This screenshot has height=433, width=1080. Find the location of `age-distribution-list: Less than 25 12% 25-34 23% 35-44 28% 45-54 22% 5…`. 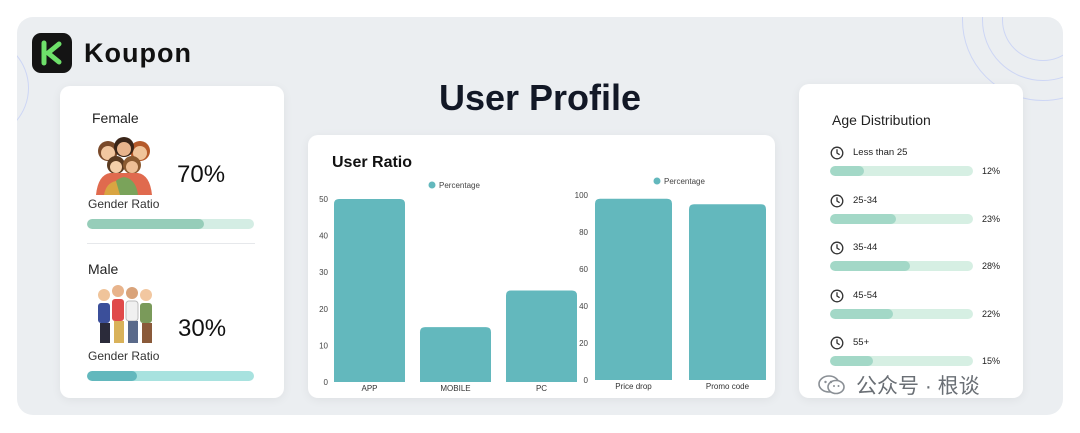

age-distribution-list: Less than 25 12% 25-34 23% 35-44 28% 45-54 22% 5… is located at coordinates (918, 259).